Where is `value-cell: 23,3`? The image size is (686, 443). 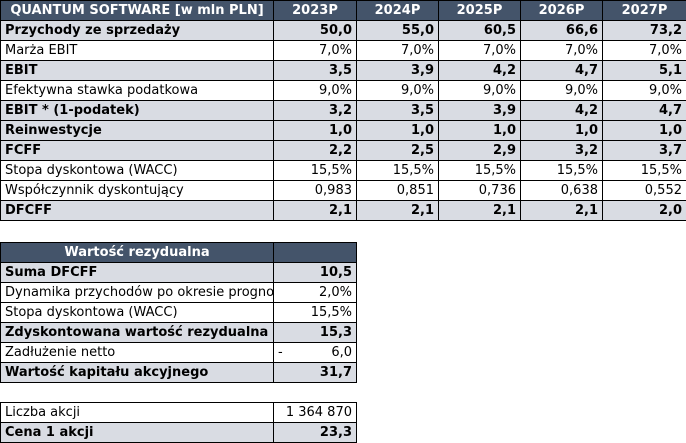
value-cell: 23,3 is located at coordinates (315, 432).